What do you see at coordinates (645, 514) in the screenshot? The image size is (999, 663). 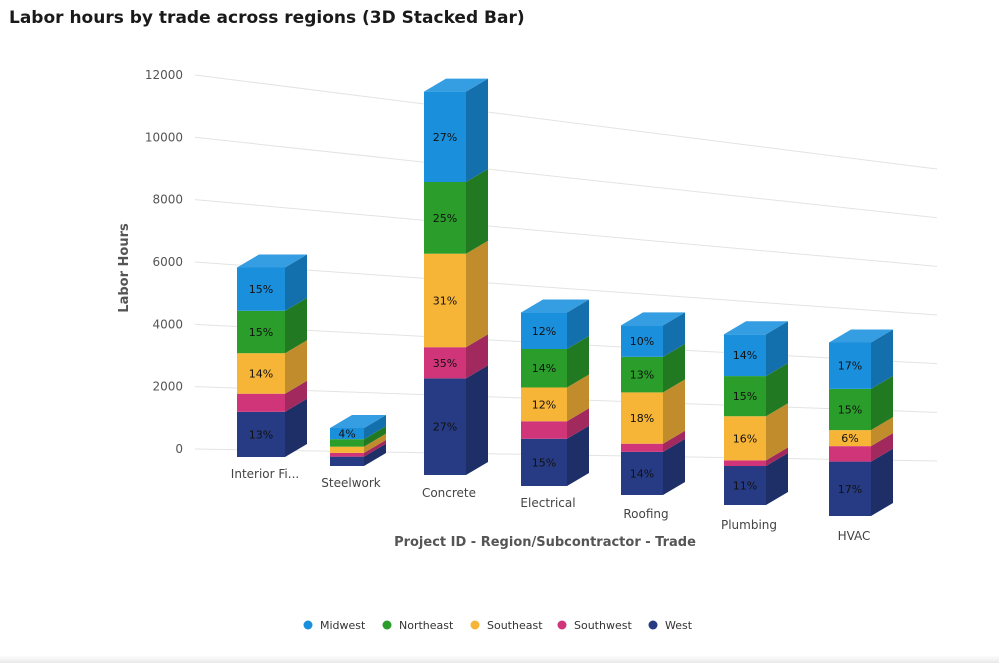 I see `x-tick-label: Roofing` at bounding box center [645, 514].